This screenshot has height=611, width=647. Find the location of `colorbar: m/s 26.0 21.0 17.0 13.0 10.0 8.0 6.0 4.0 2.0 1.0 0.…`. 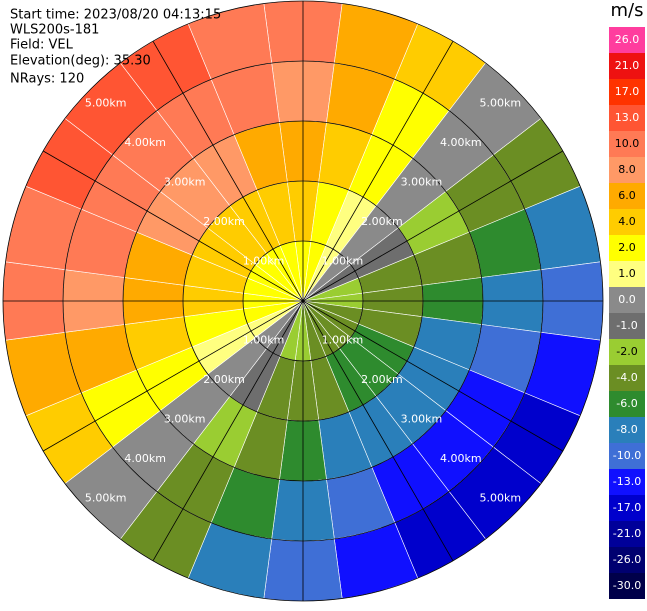

colorbar: m/s 26.0 21.0 17.0 13.0 10.0 8.0 6.0 4.0 2.0 1.0 0.… is located at coordinates (627, 299).